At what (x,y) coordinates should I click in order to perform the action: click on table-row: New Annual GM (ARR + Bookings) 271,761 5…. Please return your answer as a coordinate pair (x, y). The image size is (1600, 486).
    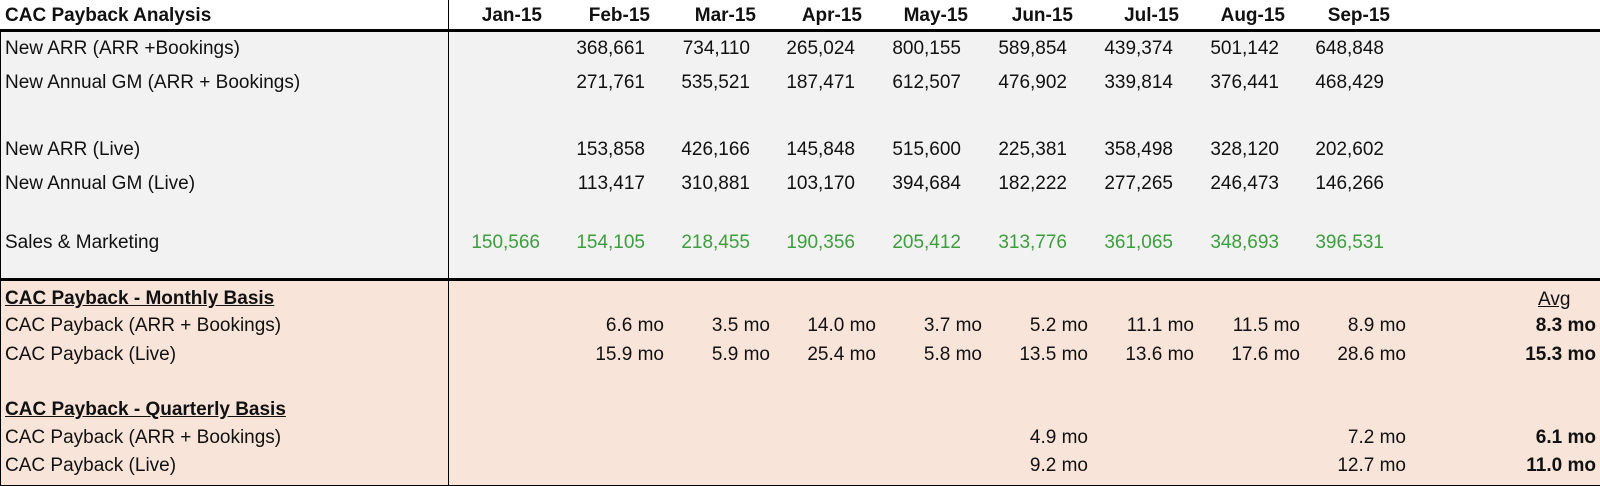
    Looking at the image, I should click on (800, 83).